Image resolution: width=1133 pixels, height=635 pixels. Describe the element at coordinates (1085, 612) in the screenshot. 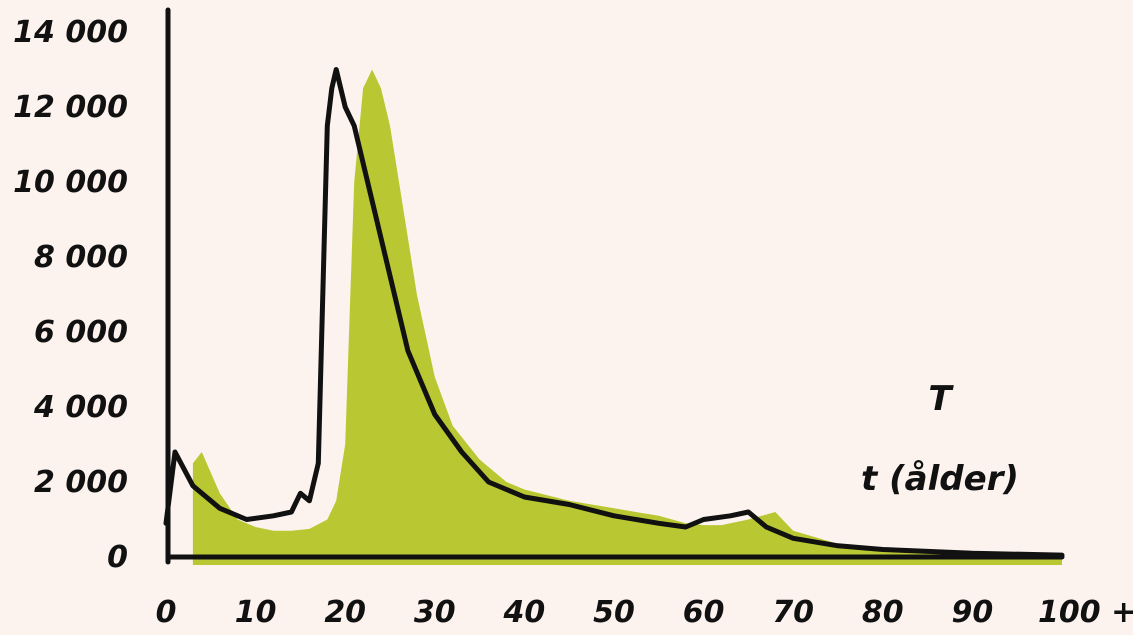

I see `x-tick-label: 100 +` at that location.